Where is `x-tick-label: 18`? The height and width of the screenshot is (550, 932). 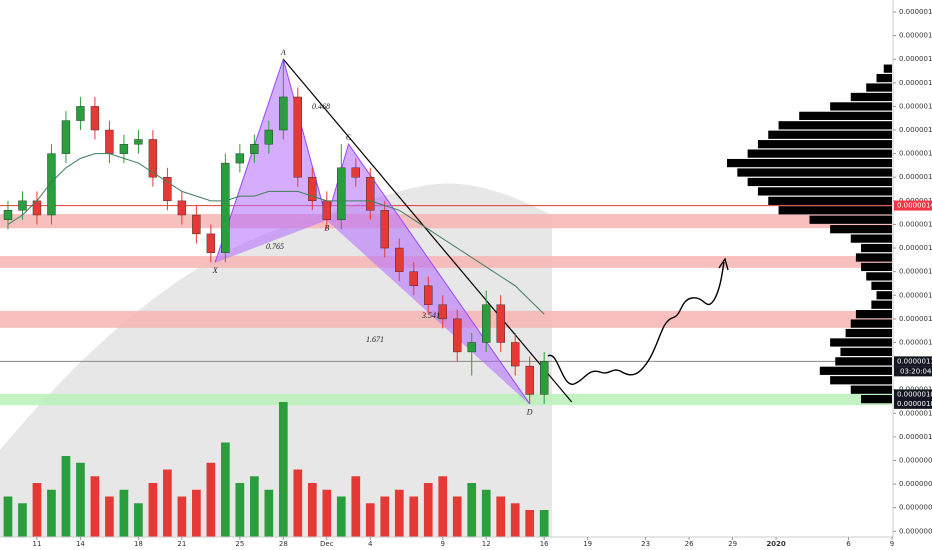
x-tick-label: 18 is located at coordinates (138, 544).